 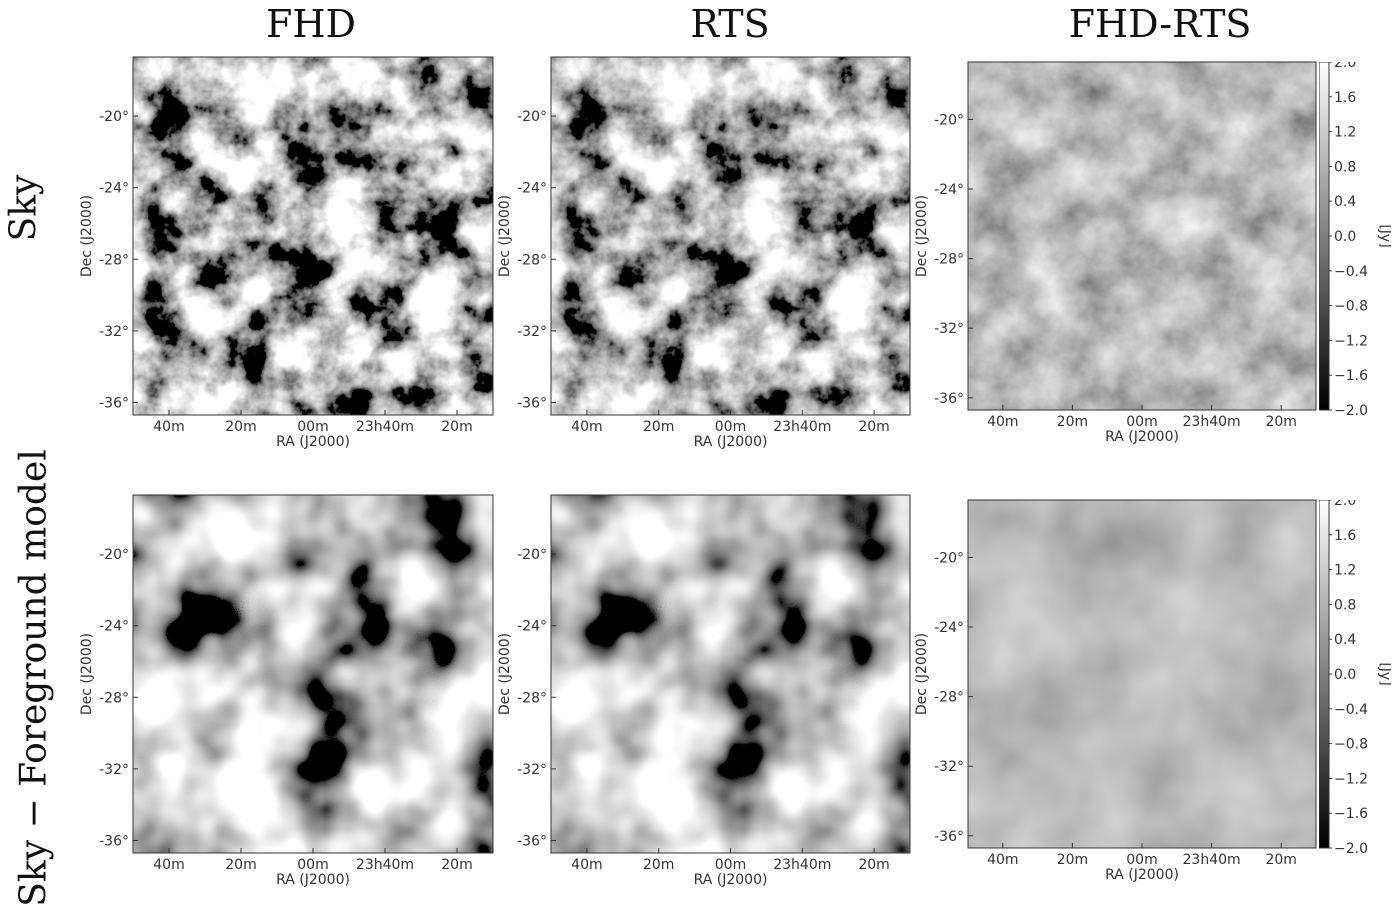 I want to click on column-title-fhd-rts: FHD-RTS, so click(x=1160, y=24).